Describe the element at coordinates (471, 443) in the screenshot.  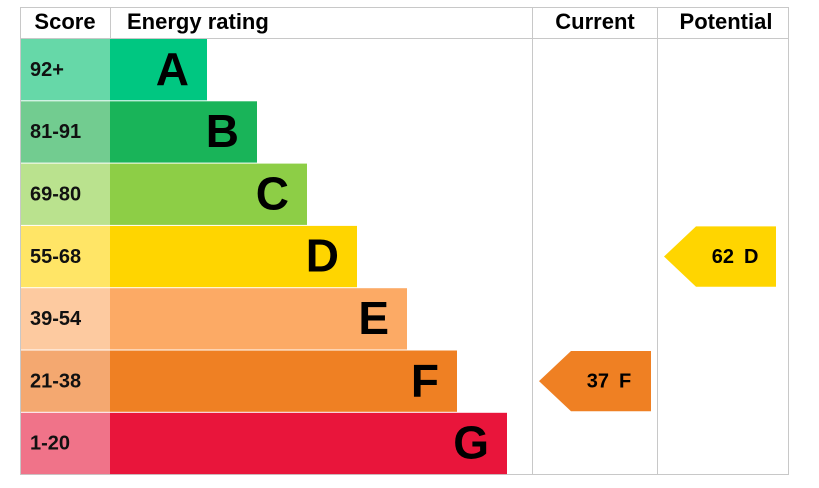
I see `band-letter: G` at that location.